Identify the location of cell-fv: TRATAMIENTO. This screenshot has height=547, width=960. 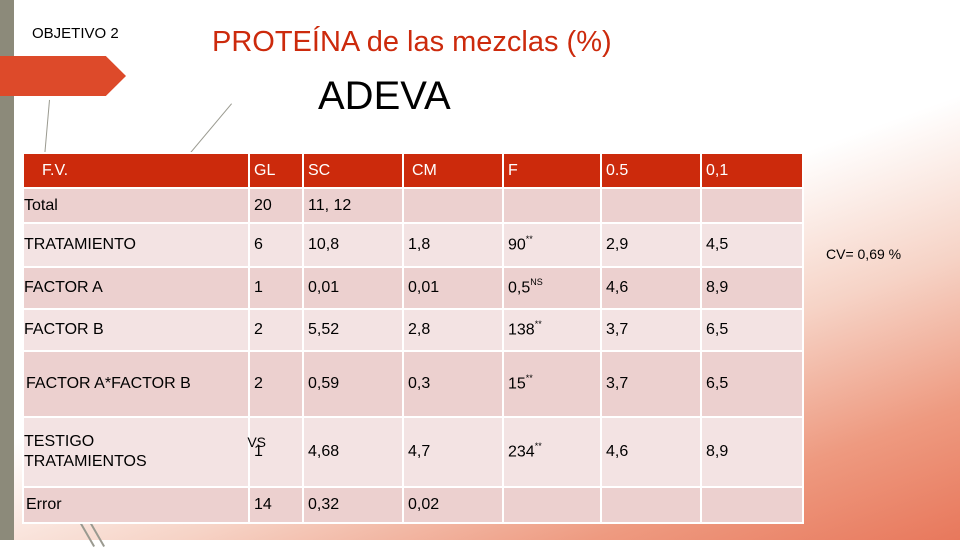
(136, 245).